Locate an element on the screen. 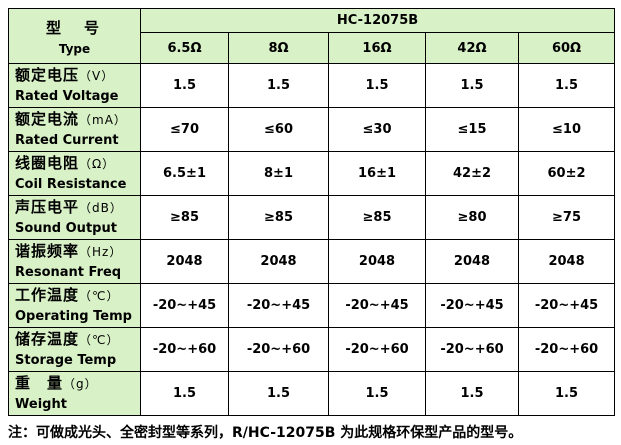  value-cell: ≤70 is located at coordinates (184, 129).